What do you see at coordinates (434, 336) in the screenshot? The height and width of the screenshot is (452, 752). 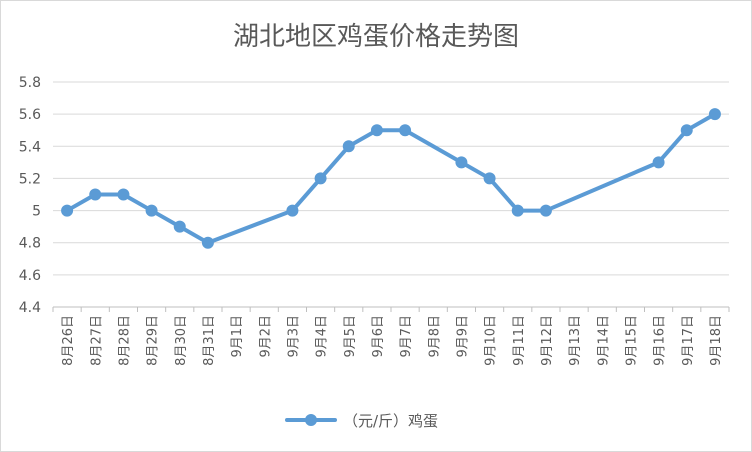 I see `x-tick-label: 9月8日` at bounding box center [434, 336].